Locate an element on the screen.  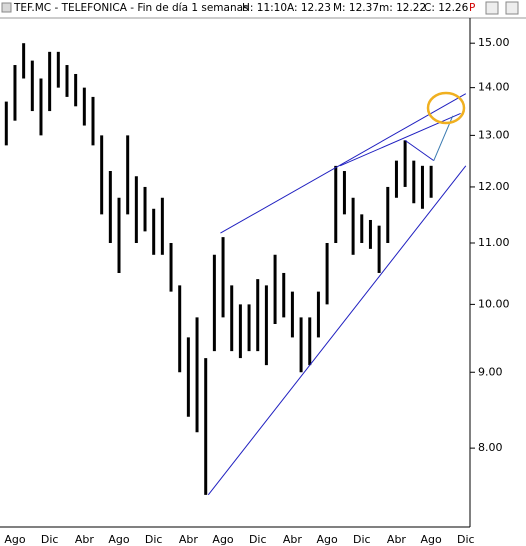
y-tick-label: 13.00 is located at coordinates (494, 134).